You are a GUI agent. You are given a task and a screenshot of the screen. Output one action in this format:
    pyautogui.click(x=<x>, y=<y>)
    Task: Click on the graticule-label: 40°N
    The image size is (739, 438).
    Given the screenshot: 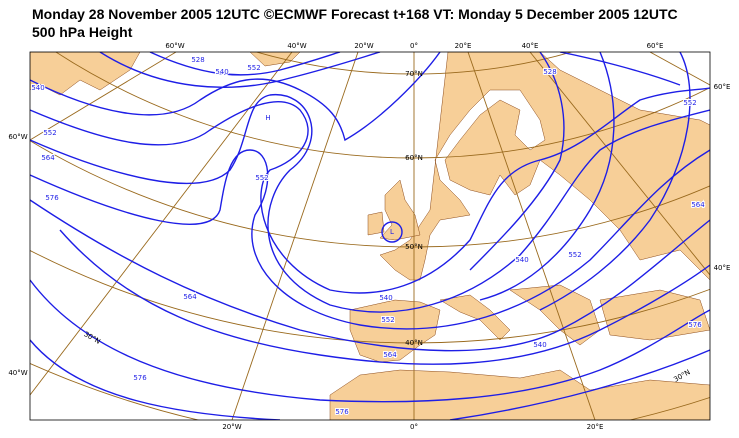 What is the action you would take?
    pyautogui.click(x=414, y=343)
    